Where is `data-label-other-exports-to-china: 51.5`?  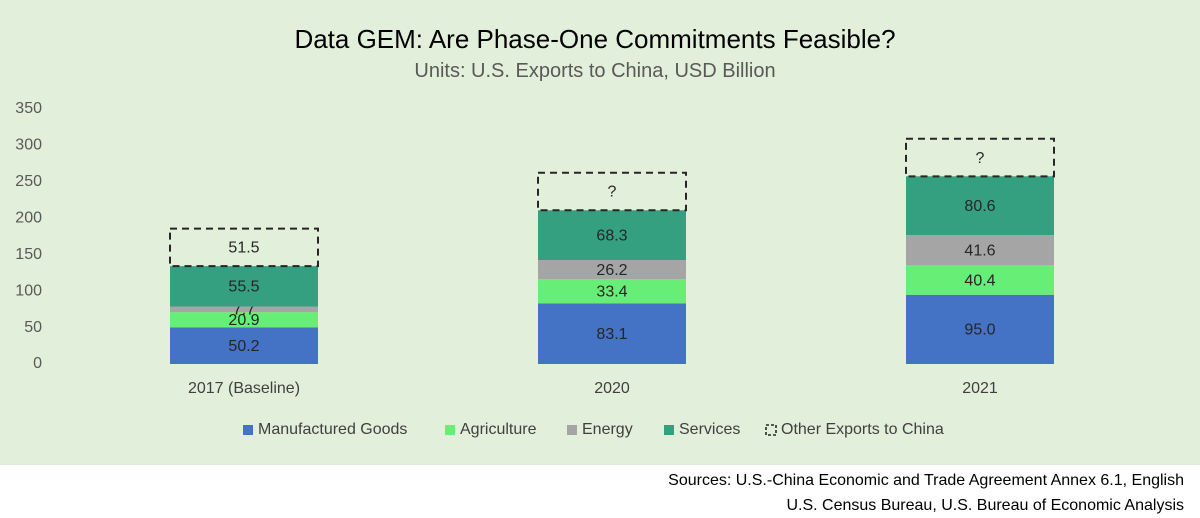 data-label-other-exports-to-china: 51.5 is located at coordinates (243, 248).